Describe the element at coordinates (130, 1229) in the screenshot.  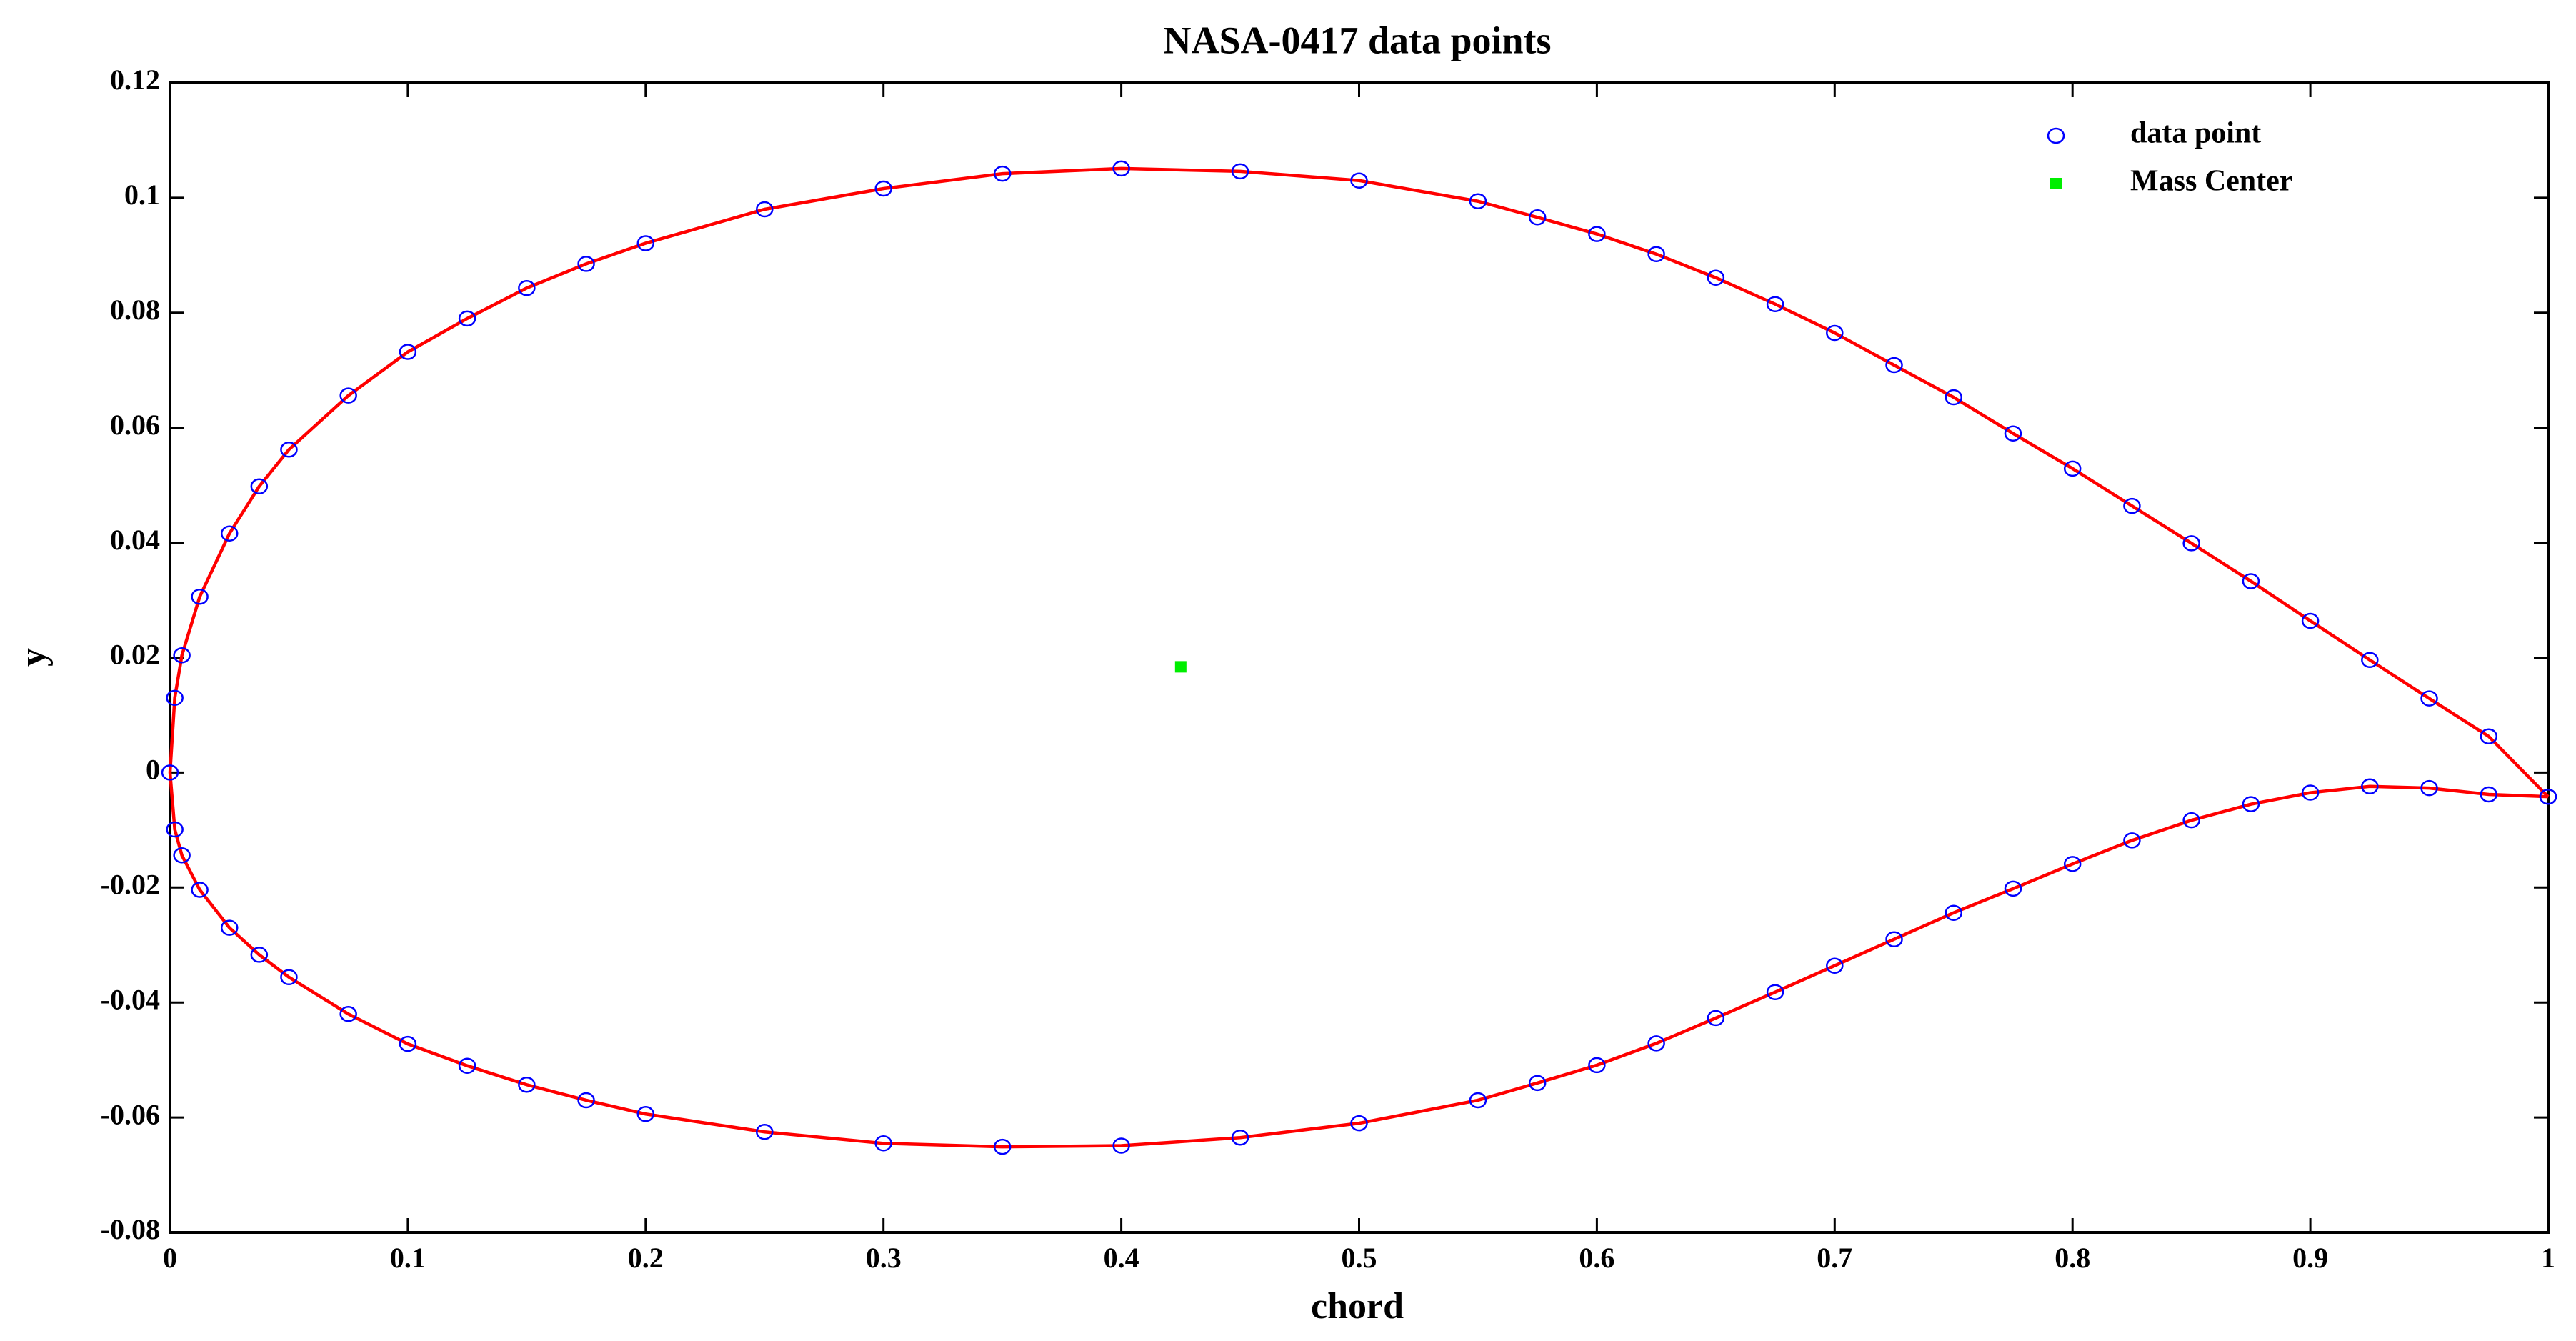
I see `y-tick-label: -0.08` at that location.